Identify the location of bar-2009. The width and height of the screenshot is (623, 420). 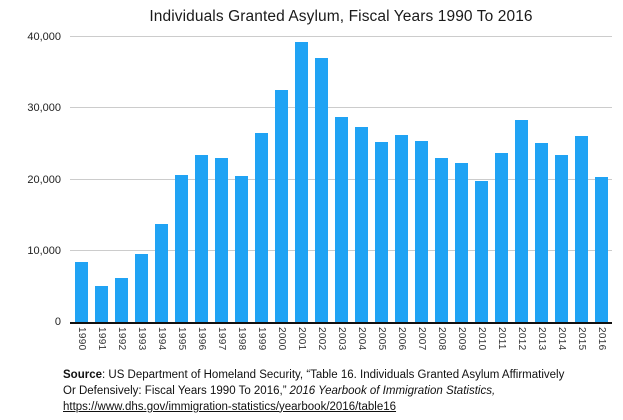
(461, 242).